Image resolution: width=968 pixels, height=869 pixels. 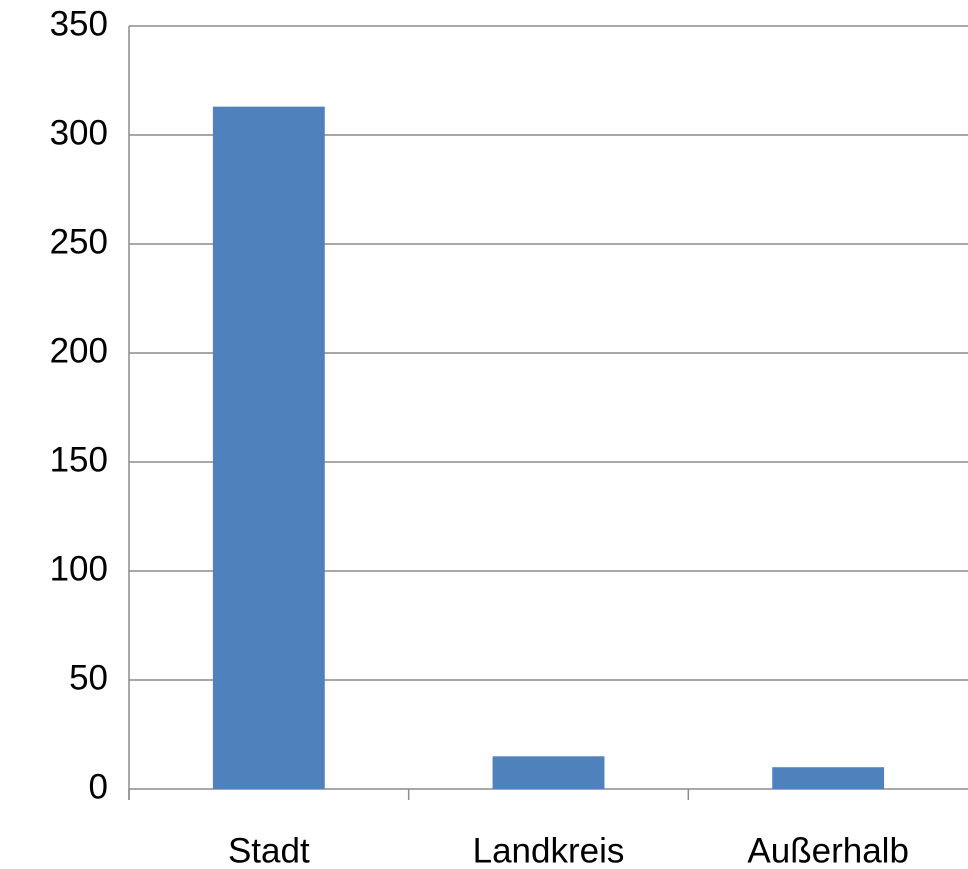 What do you see at coordinates (79, 568) in the screenshot?
I see `y-tick-label: 100` at bounding box center [79, 568].